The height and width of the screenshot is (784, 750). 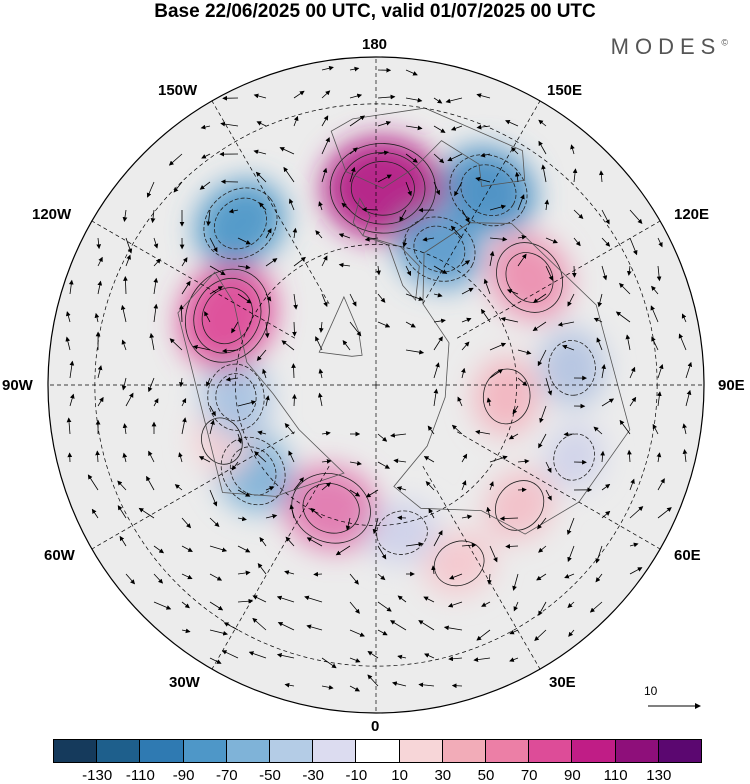 I want to click on lon-label-180: 180, so click(x=374, y=44).